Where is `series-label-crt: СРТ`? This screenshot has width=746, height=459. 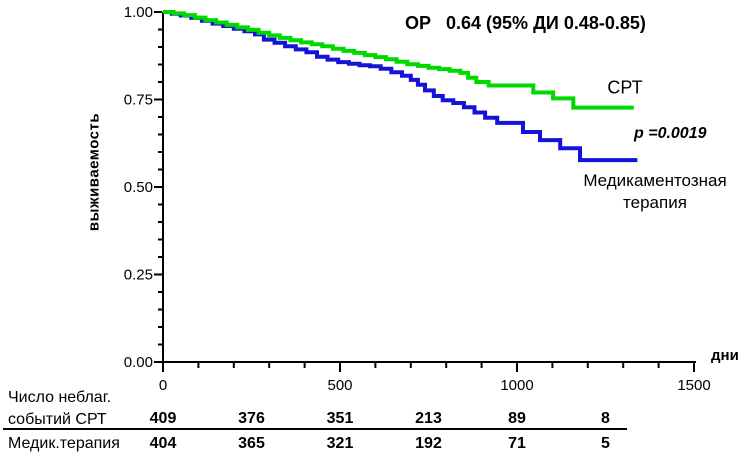 series-label-crt: СРТ is located at coordinates (625, 87).